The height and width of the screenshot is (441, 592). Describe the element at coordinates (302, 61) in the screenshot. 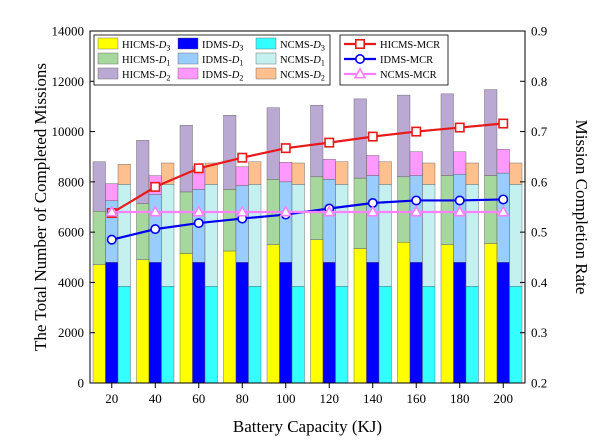

I see `legend-label-NCMS-D1: NCMS-D1` at that location.